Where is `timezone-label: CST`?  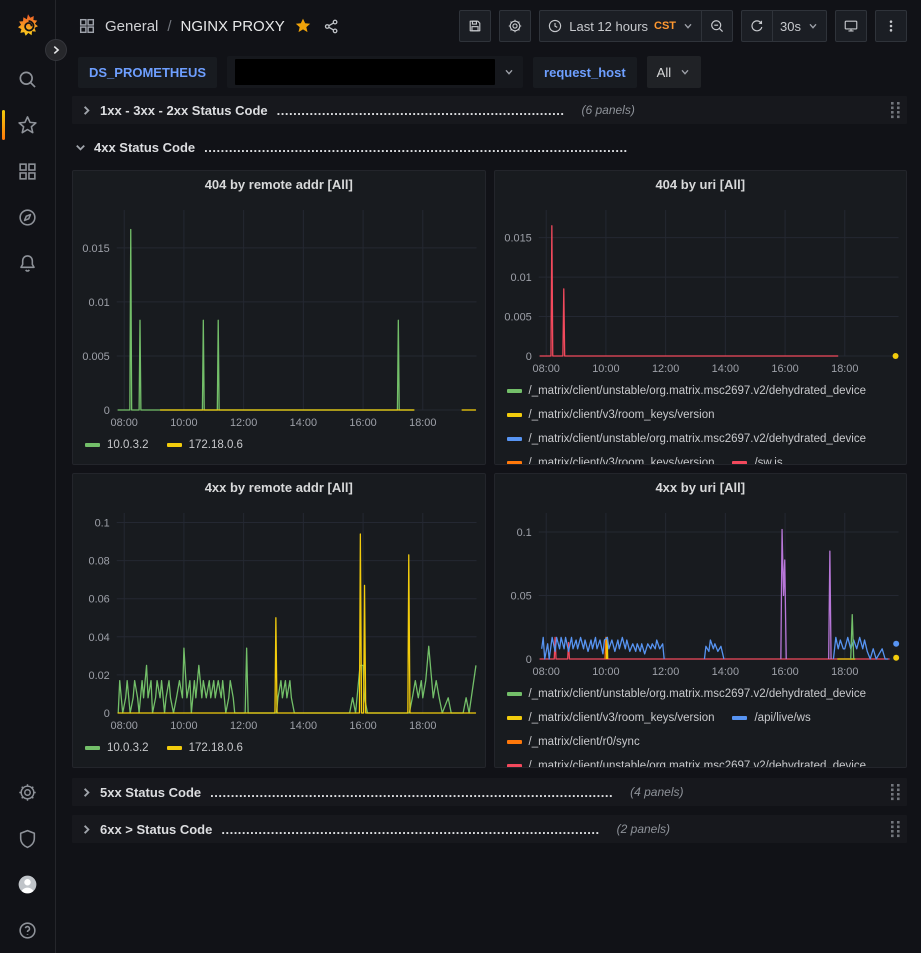 timezone-label: CST is located at coordinates (665, 26).